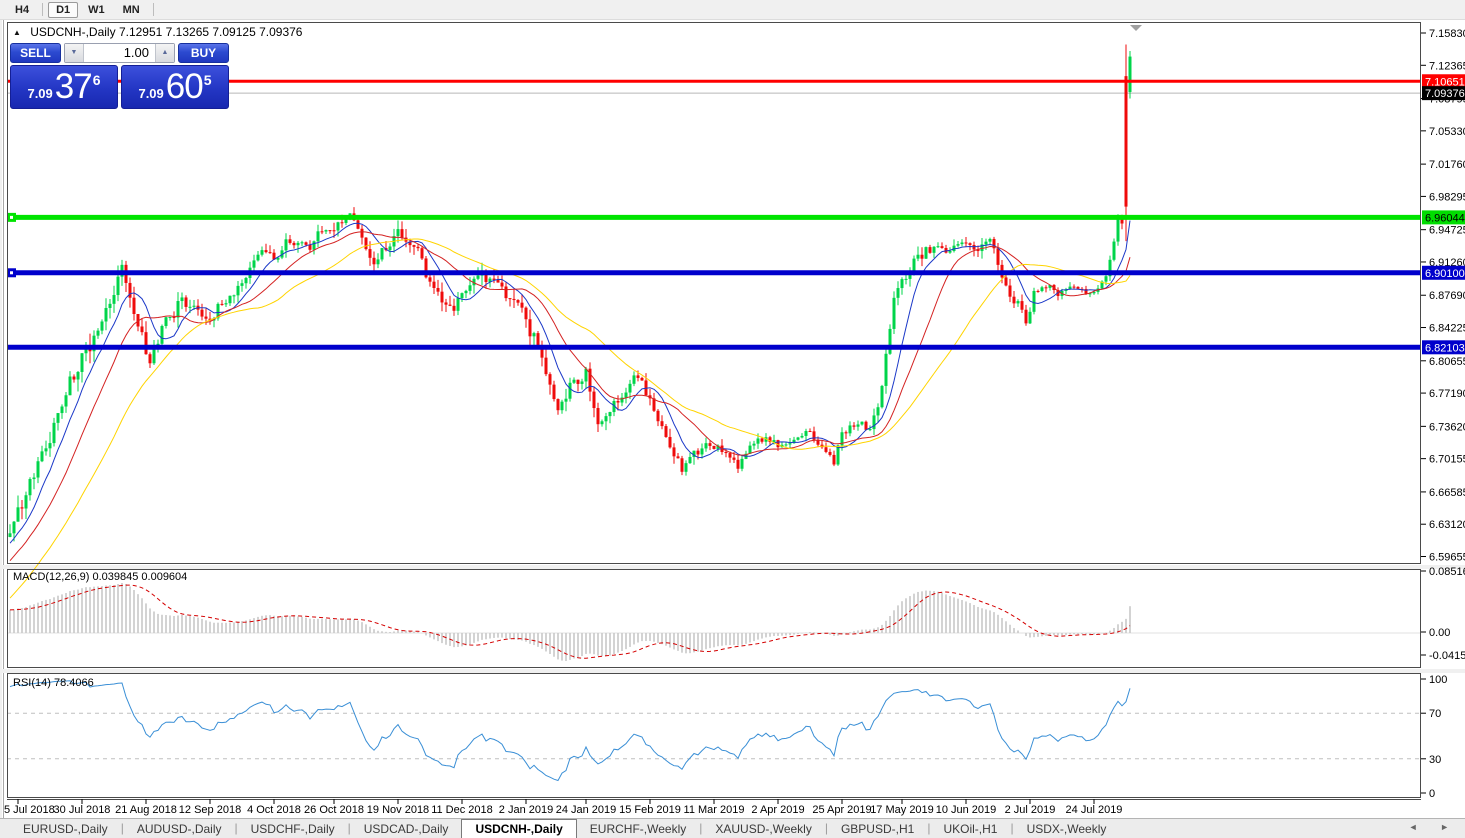 The height and width of the screenshot is (838, 1465). What do you see at coordinates (1447, 394) in the screenshot?
I see `price-tick-label: 6.77190` at bounding box center [1447, 394].